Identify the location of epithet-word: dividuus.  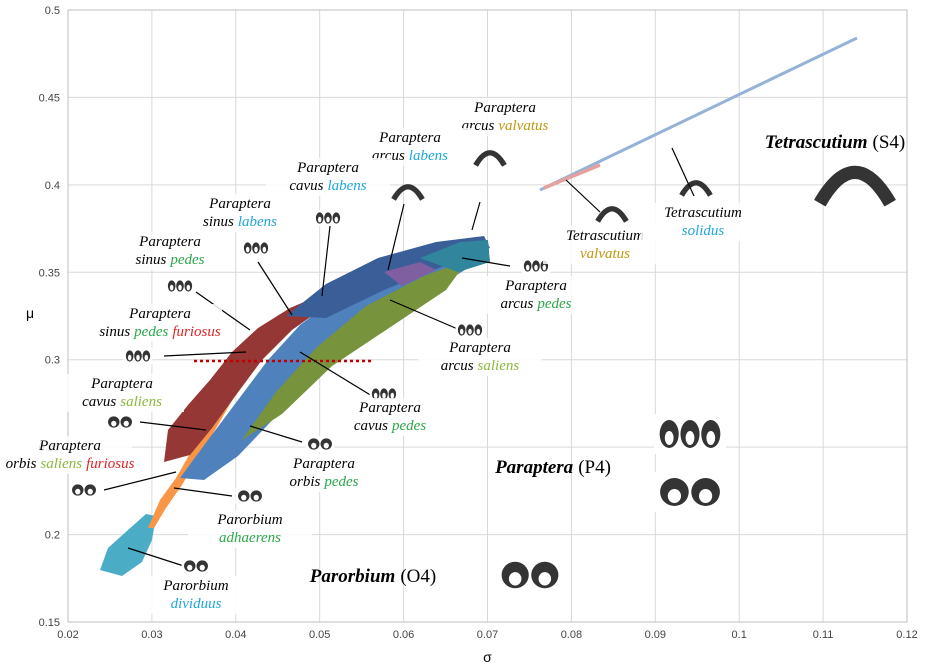
(196, 604).